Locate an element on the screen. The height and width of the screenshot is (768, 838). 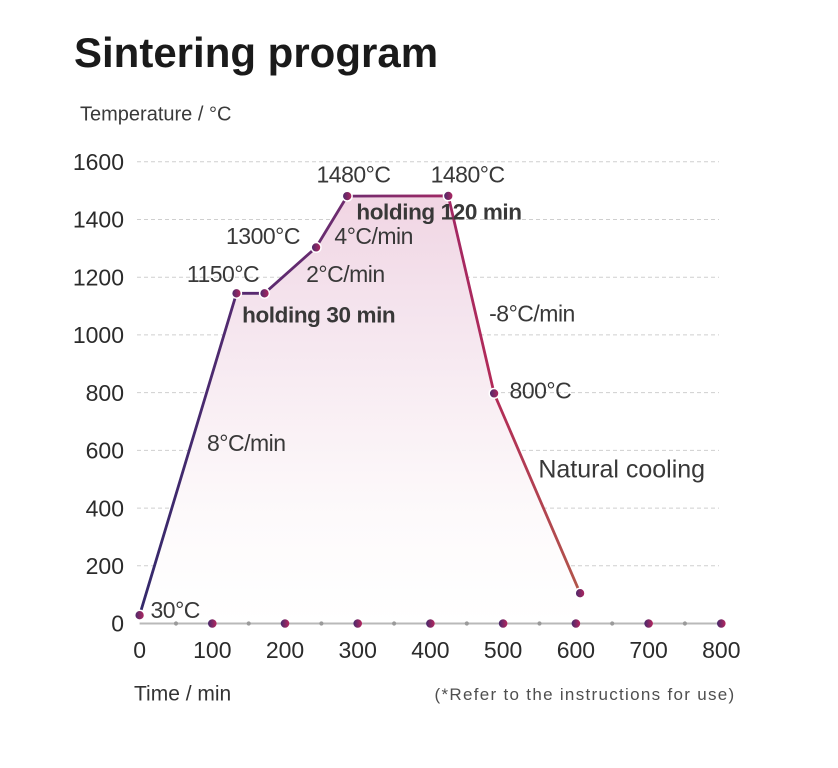
svg-text: 1400 is located at coordinates (98, 220).